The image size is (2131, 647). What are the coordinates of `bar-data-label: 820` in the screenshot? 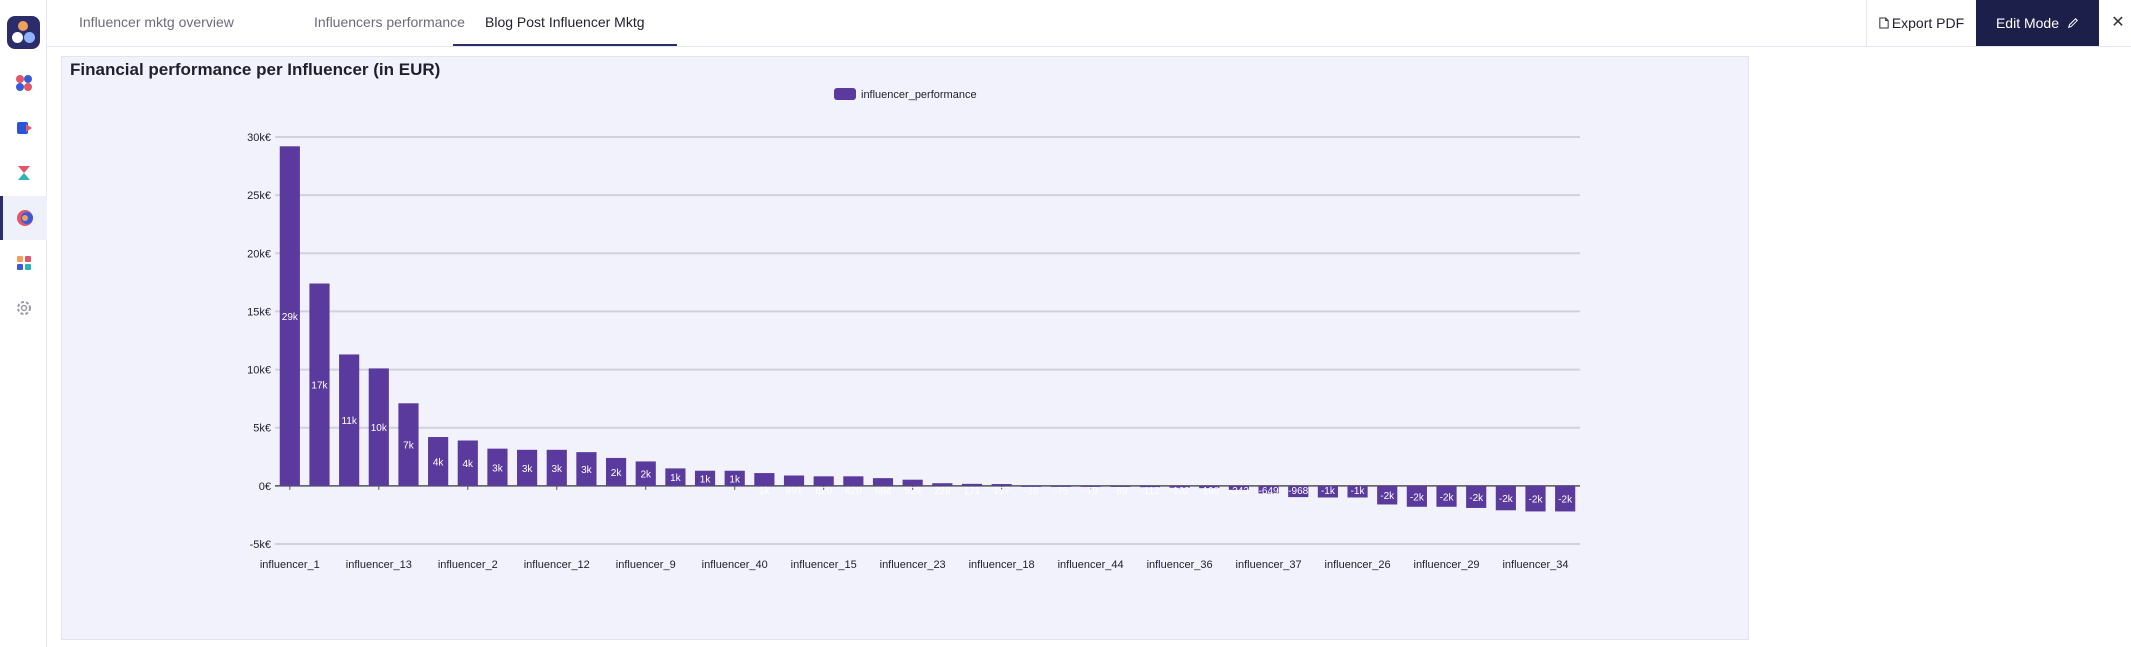 It's located at (853, 491).